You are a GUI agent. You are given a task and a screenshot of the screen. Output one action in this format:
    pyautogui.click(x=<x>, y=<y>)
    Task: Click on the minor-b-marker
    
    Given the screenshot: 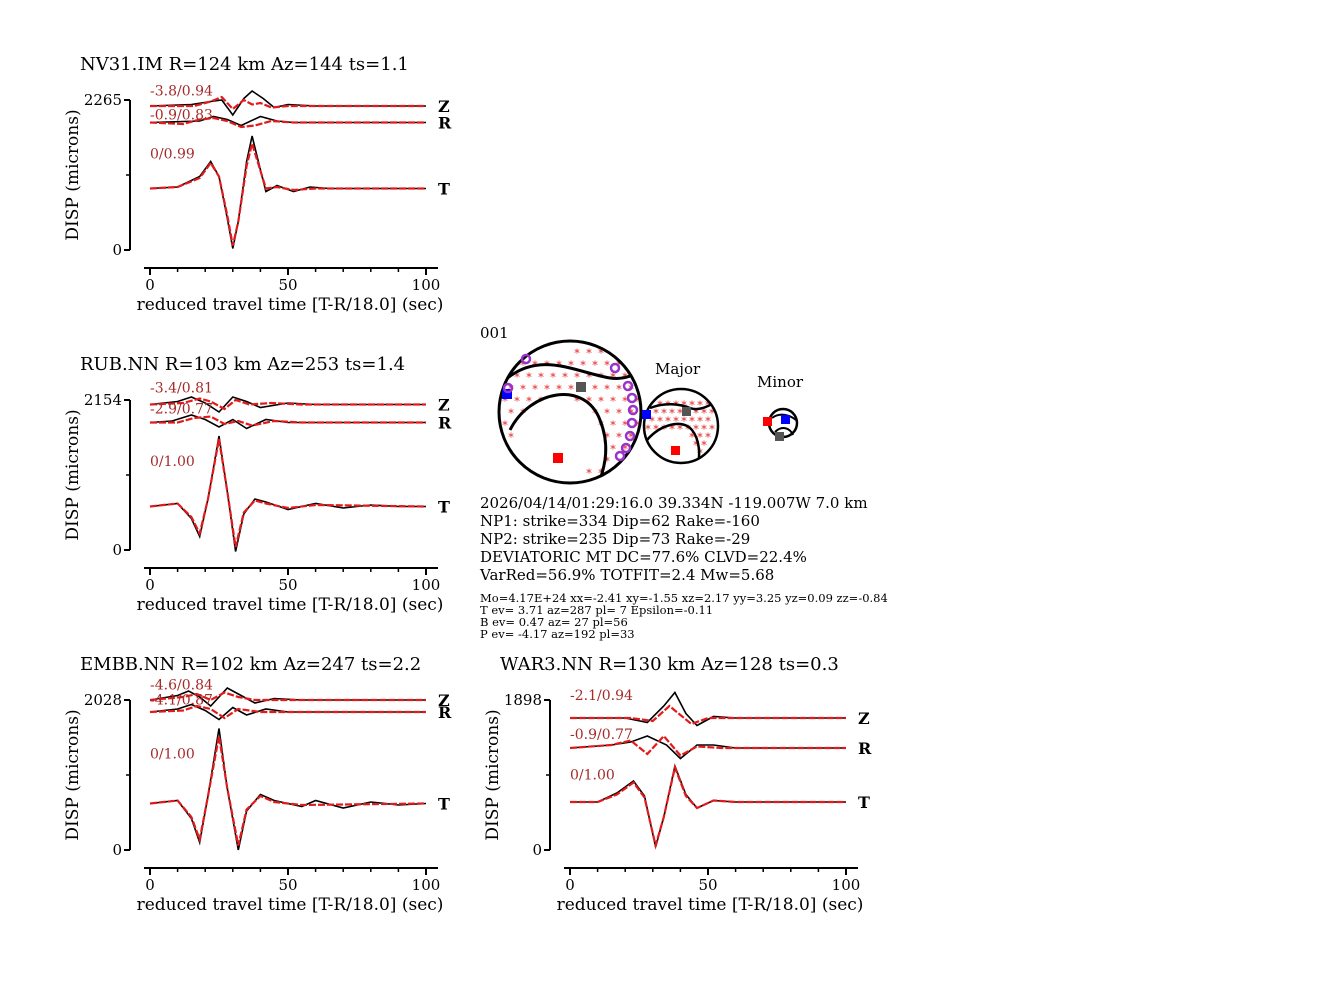 What is the action you would take?
    pyautogui.click(x=779, y=436)
    